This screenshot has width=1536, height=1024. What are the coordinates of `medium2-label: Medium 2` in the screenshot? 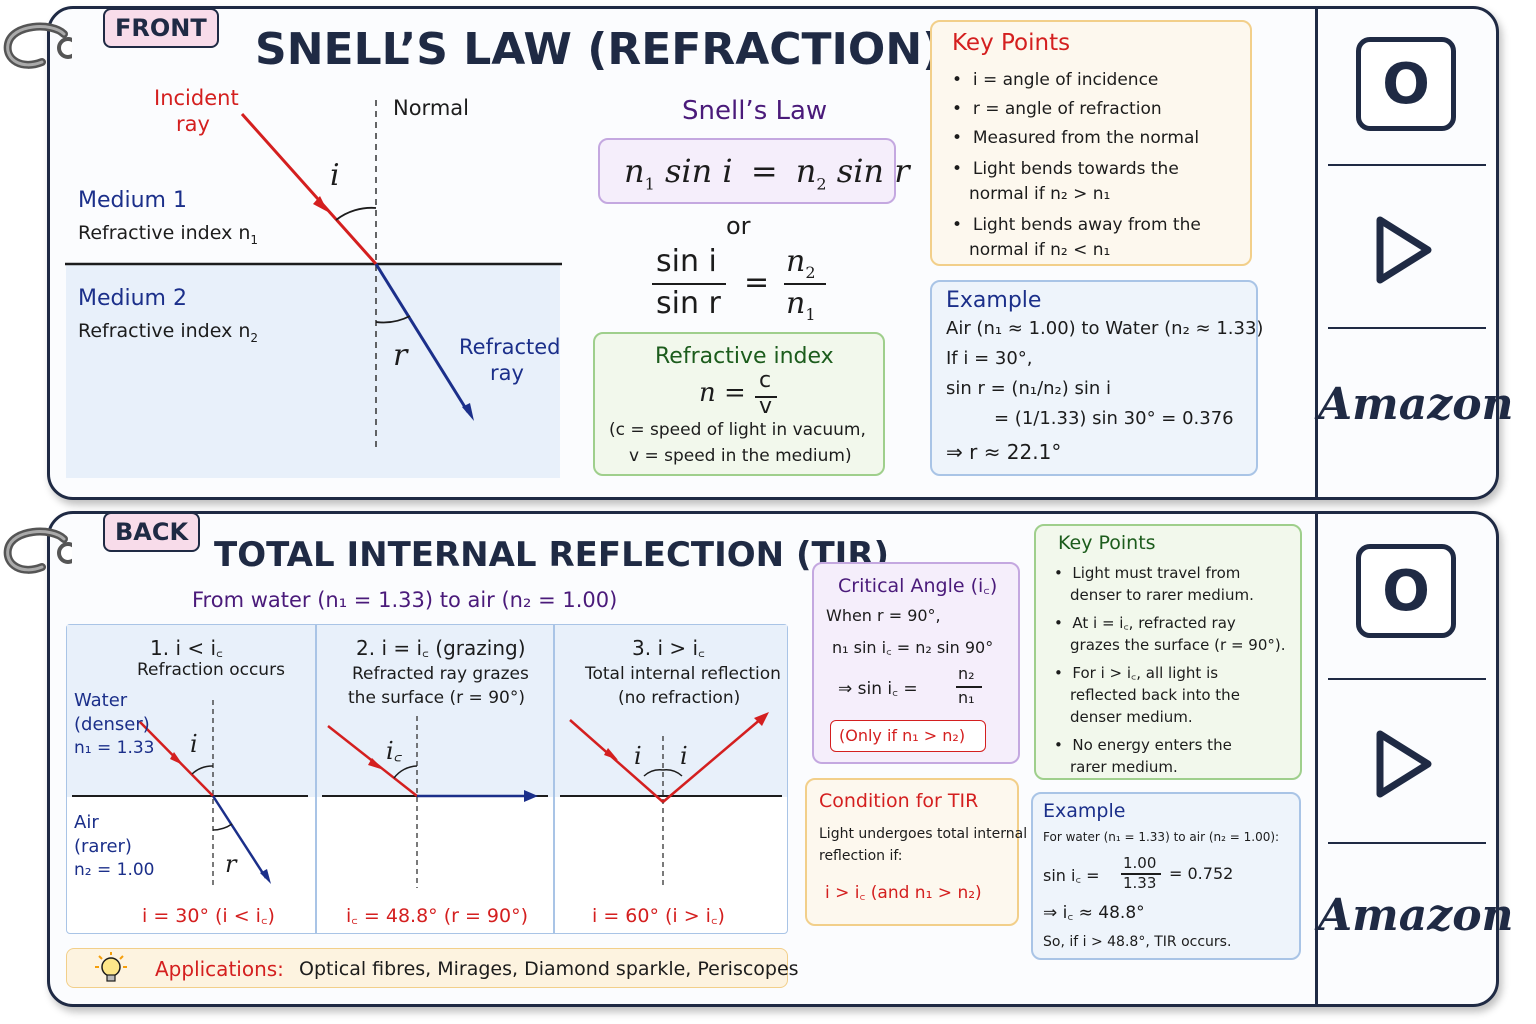 It's located at (132, 298).